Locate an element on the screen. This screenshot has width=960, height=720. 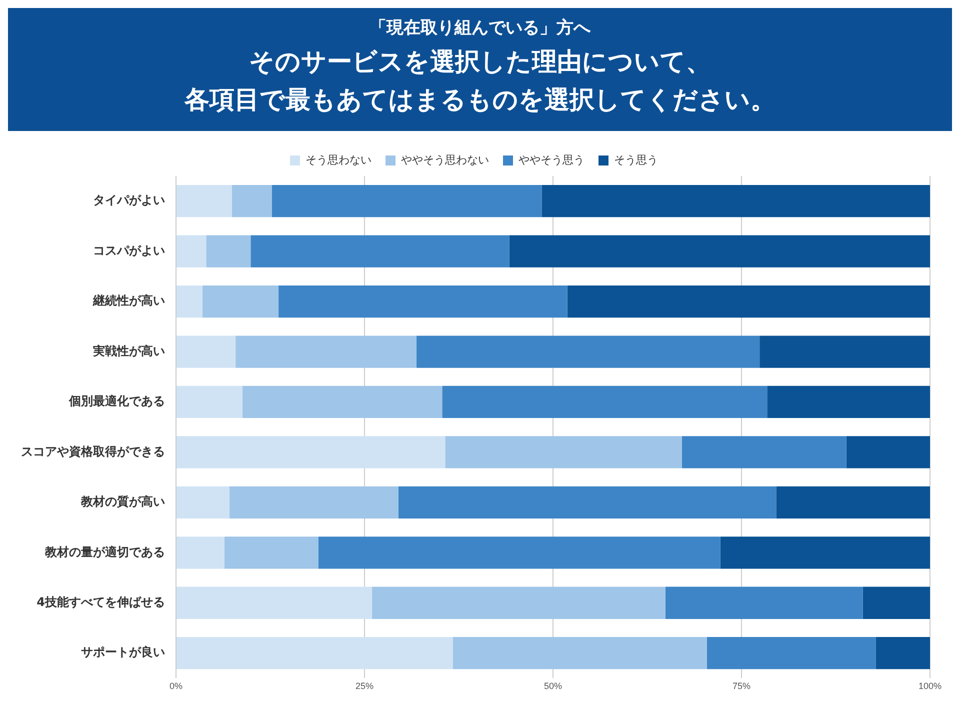
y-tick-label: 実戦性が高い is located at coordinates (128, 351).